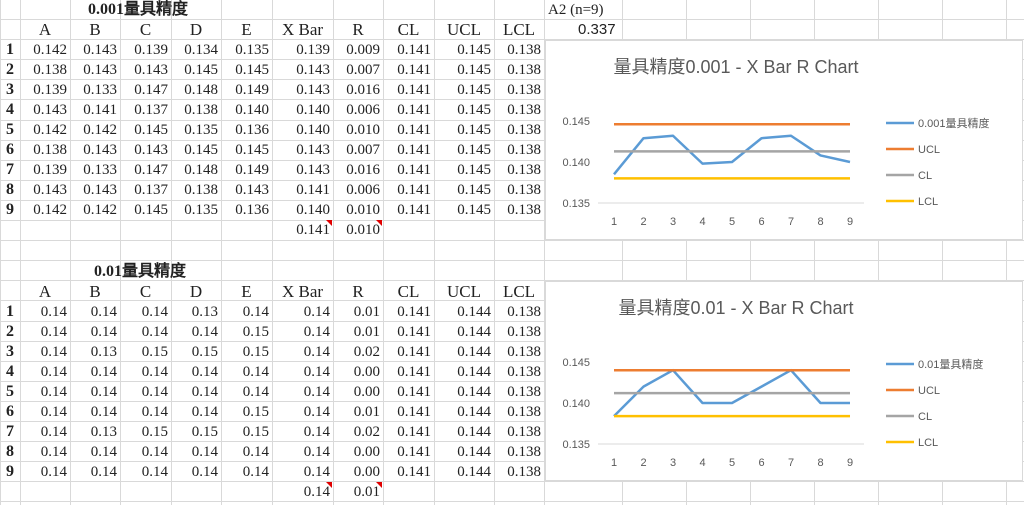  I want to click on table1-cell: 0.135, so click(201, 210).